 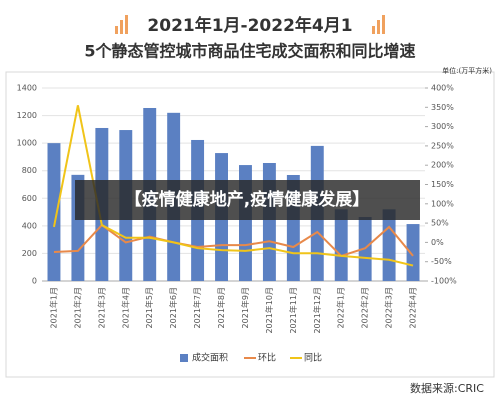 What do you see at coordinates (440, 223) in the screenshot?
I see `y2-tick-label: 50%` at bounding box center [440, 223].